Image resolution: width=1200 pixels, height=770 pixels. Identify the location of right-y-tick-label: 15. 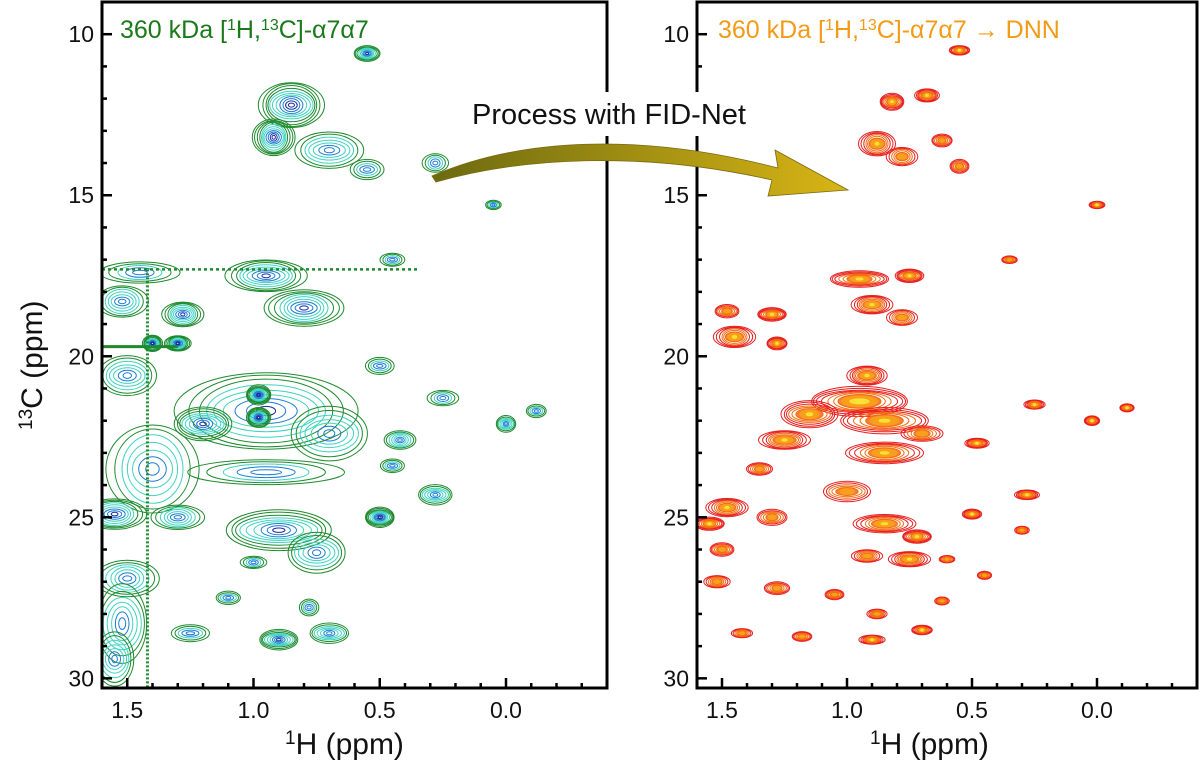
(676, 195).